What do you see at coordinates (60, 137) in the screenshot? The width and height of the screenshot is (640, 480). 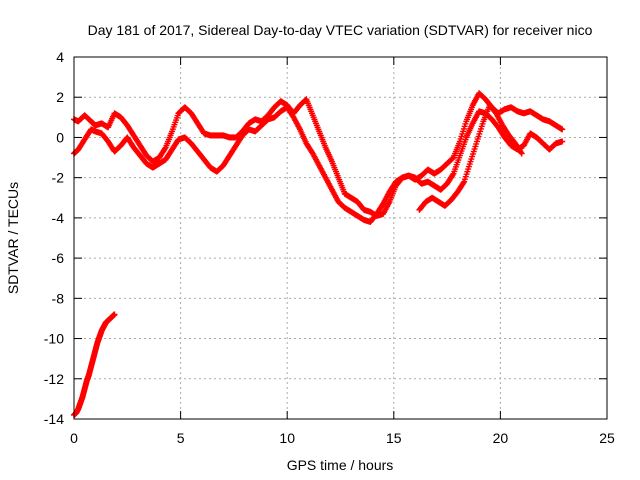 I see `y-tick-label: 0` at bounding box center [60, 137].